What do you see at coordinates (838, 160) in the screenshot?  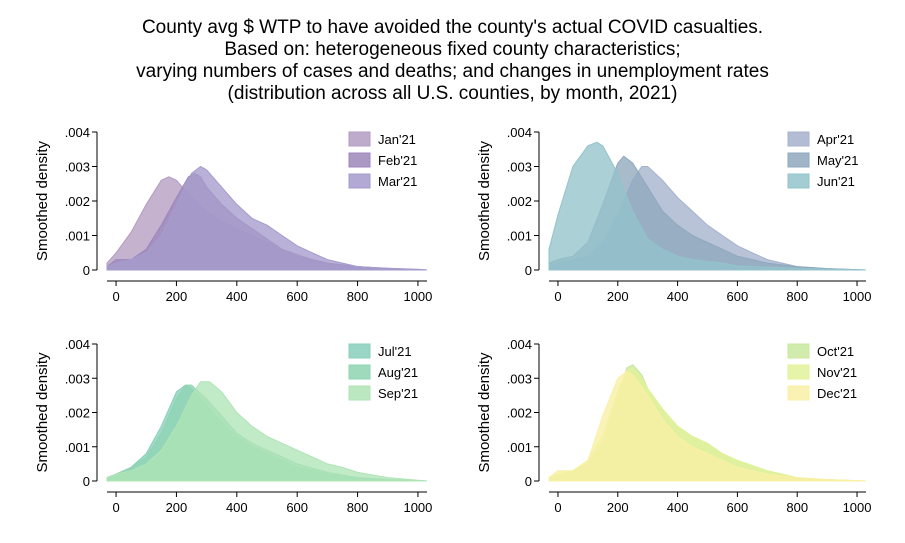 I see `legend-label-2: May'21` at bounding box center [838, 160].